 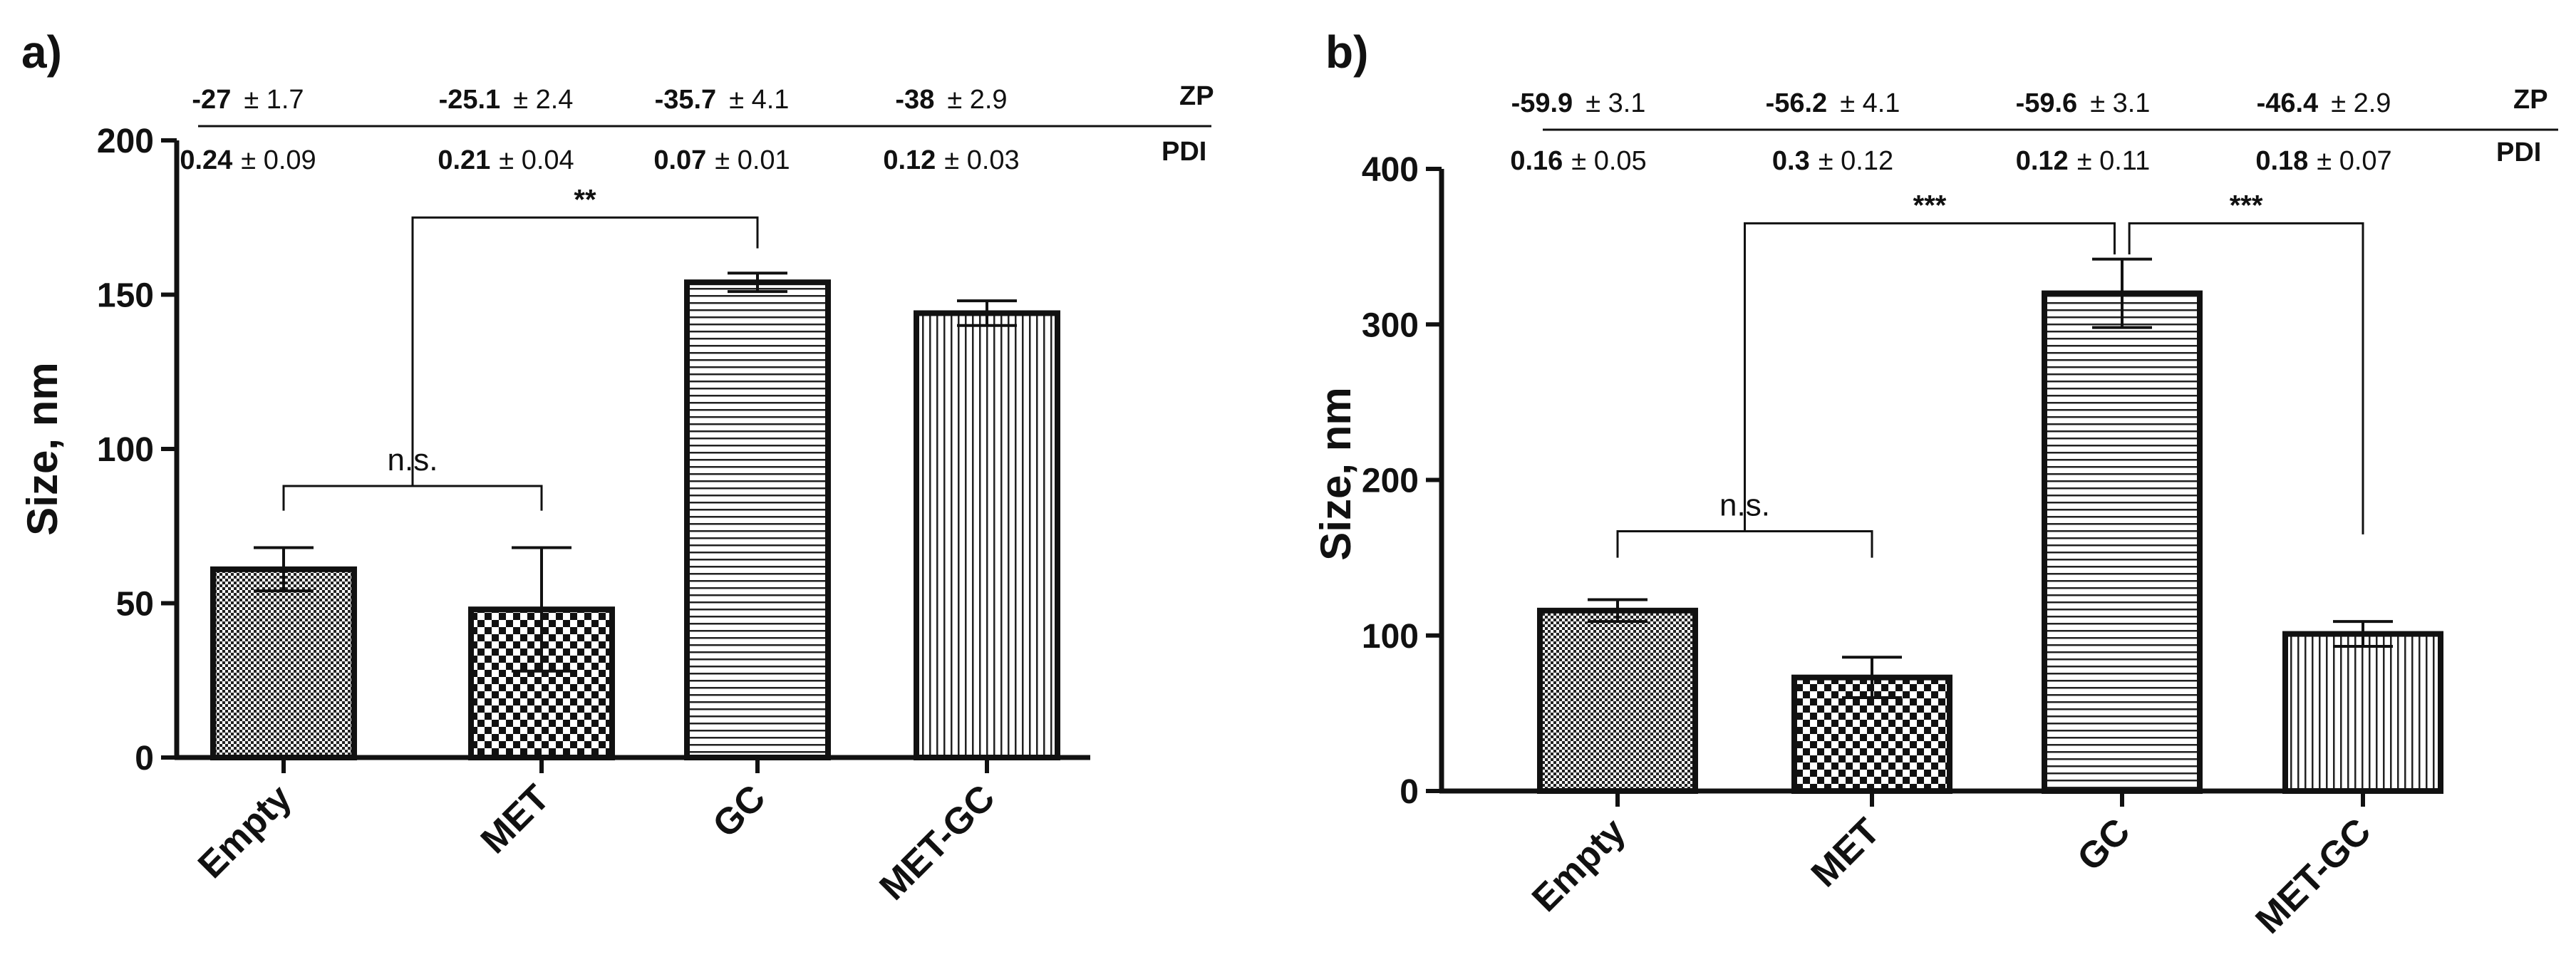 What do you see at coordinates (1391, 170) in the screenshot?
I see `y-tick-label: 400` at bounding box center [1391, 170].